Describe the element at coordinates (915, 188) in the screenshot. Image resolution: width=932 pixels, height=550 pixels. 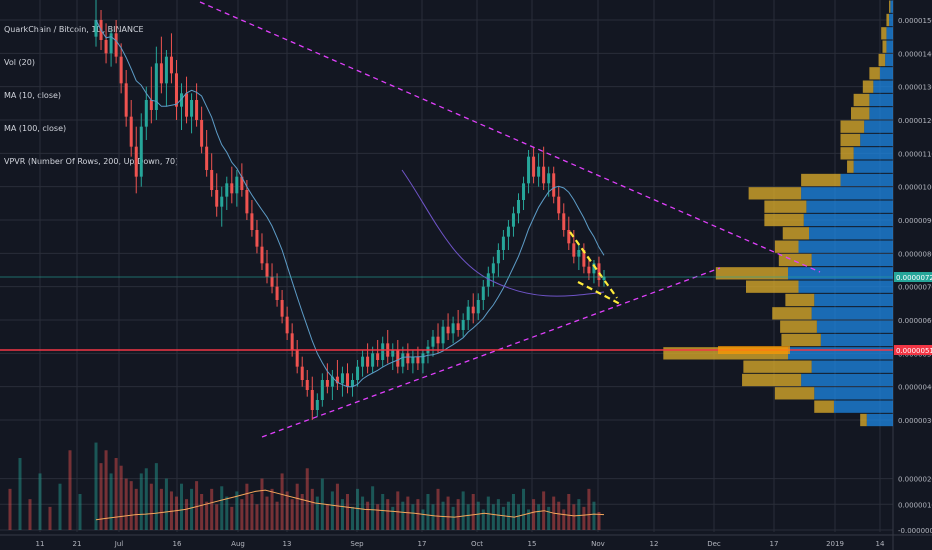
I see `price-tick-label: 0.00001000` at that location.